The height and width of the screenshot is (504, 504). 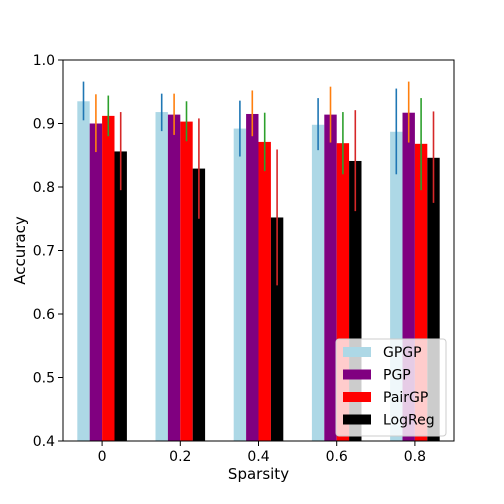 What do you see at coordinates (44, 125) in the screenshot?
I see `y-tick-label: 0.9` at bounding box center [44, 125].